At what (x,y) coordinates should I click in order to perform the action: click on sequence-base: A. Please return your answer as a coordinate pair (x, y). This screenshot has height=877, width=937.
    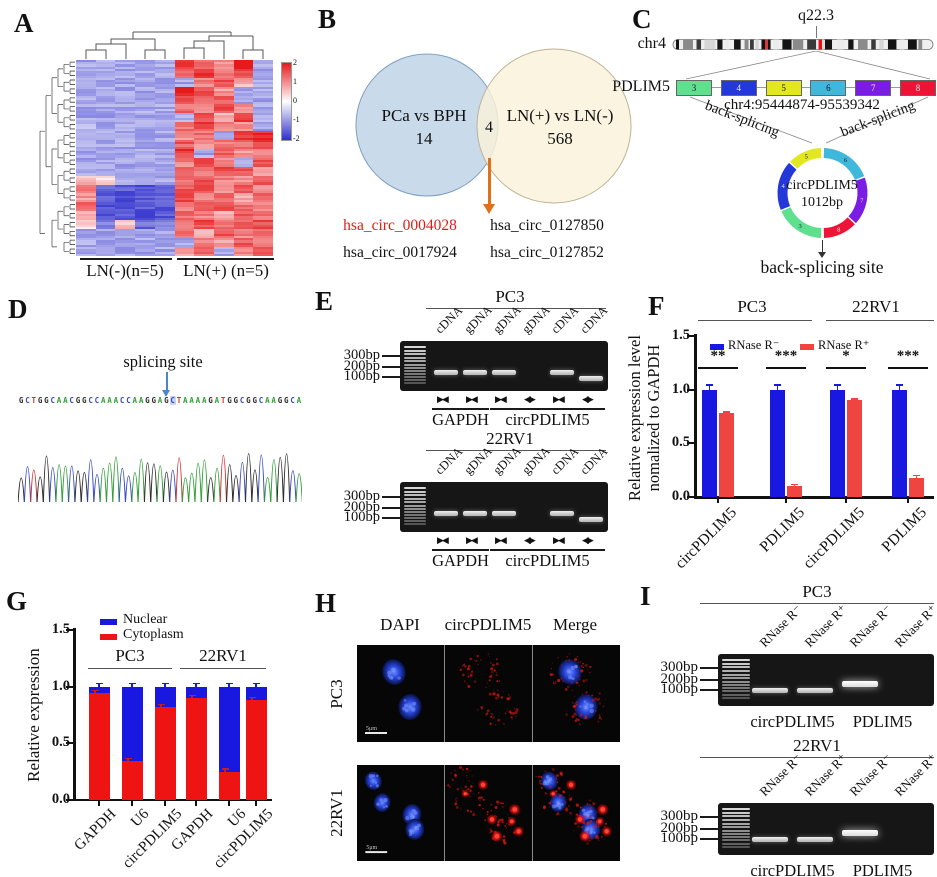
    Looking at the image, I should click on (185, 400).